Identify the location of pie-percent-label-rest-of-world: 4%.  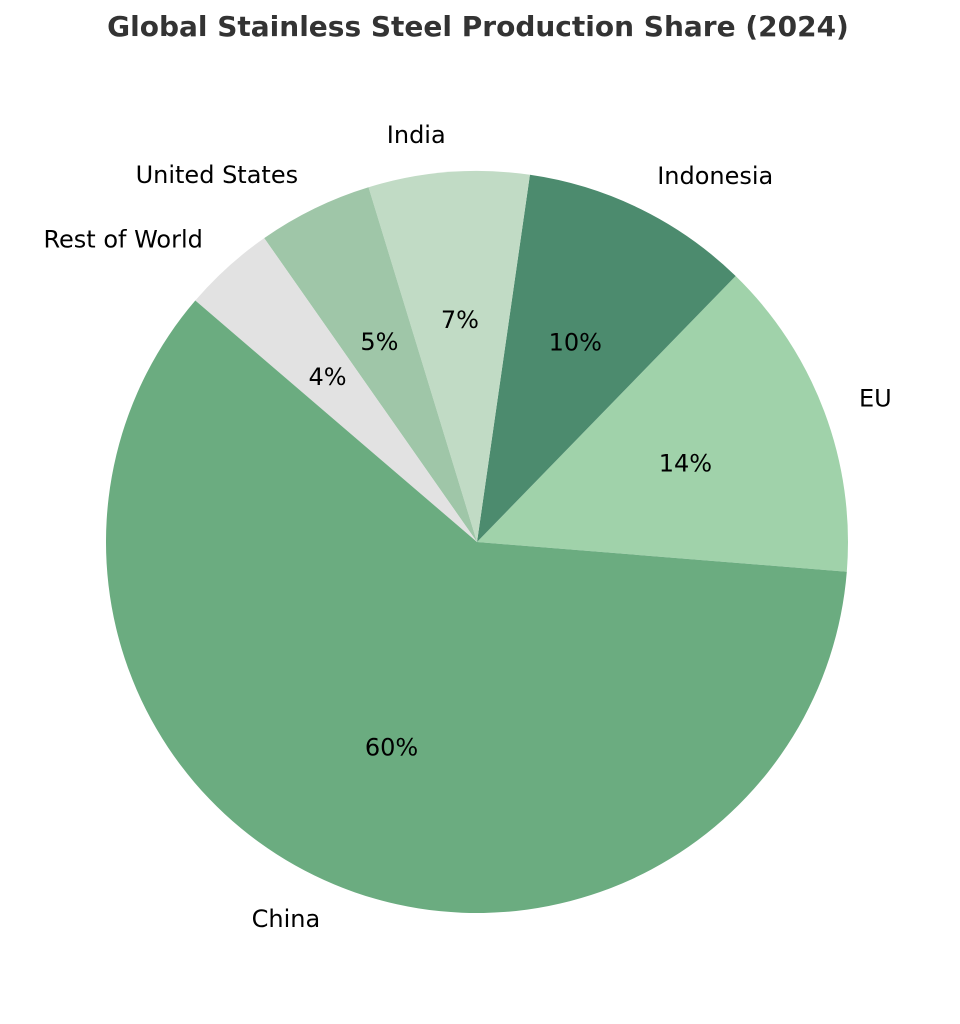
(327, 377).